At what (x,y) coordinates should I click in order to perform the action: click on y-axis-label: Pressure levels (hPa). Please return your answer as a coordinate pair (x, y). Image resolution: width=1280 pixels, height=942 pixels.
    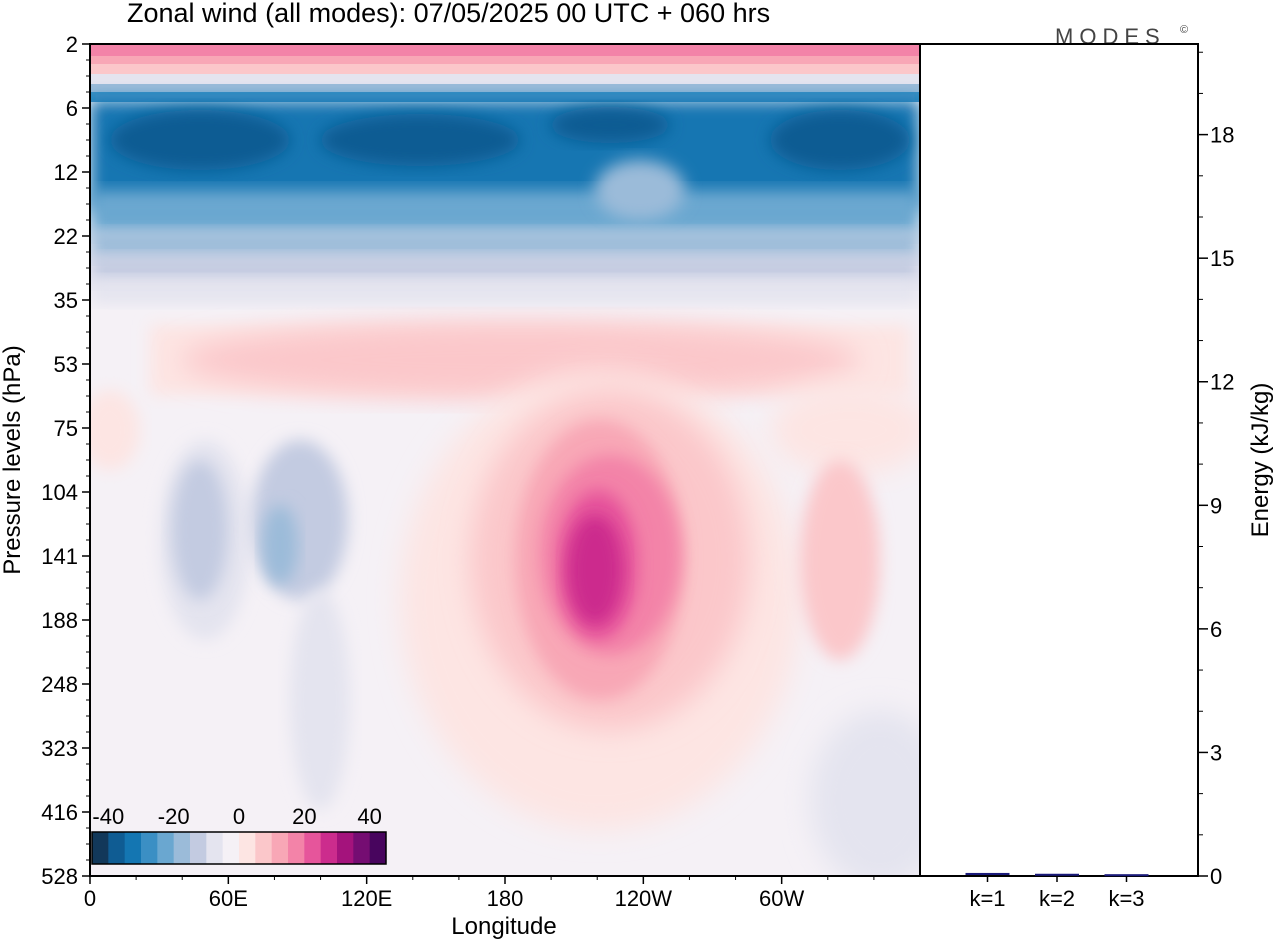
    Looking at the image, I should click on (13, 459).